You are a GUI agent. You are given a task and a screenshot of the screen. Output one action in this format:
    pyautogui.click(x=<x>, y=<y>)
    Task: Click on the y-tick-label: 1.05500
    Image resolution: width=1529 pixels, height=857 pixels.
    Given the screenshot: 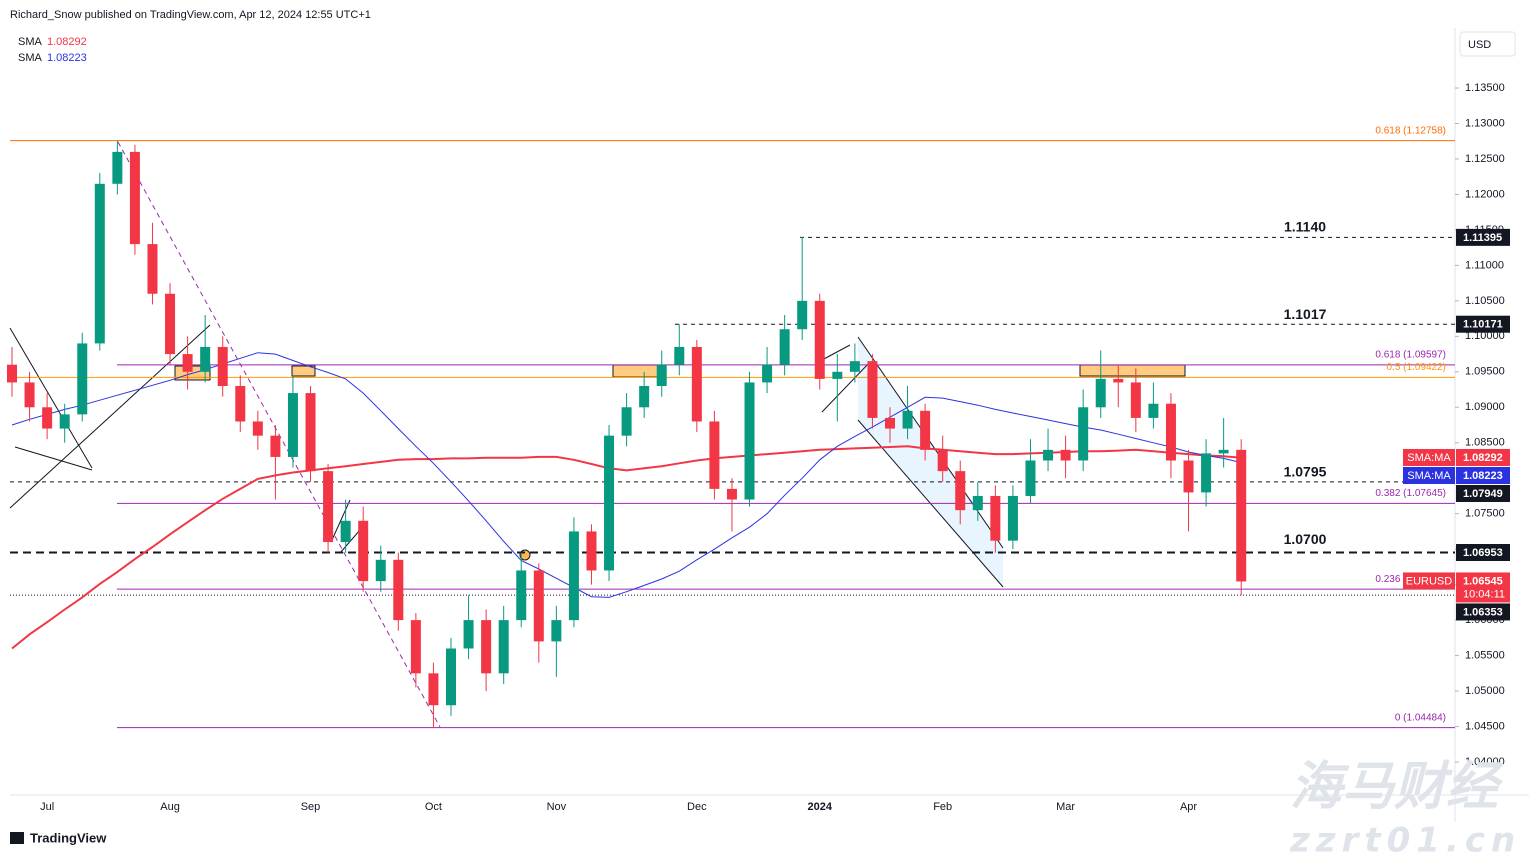 What is the action you would take?
    pyautogui.click(x=1485, y=655)
    